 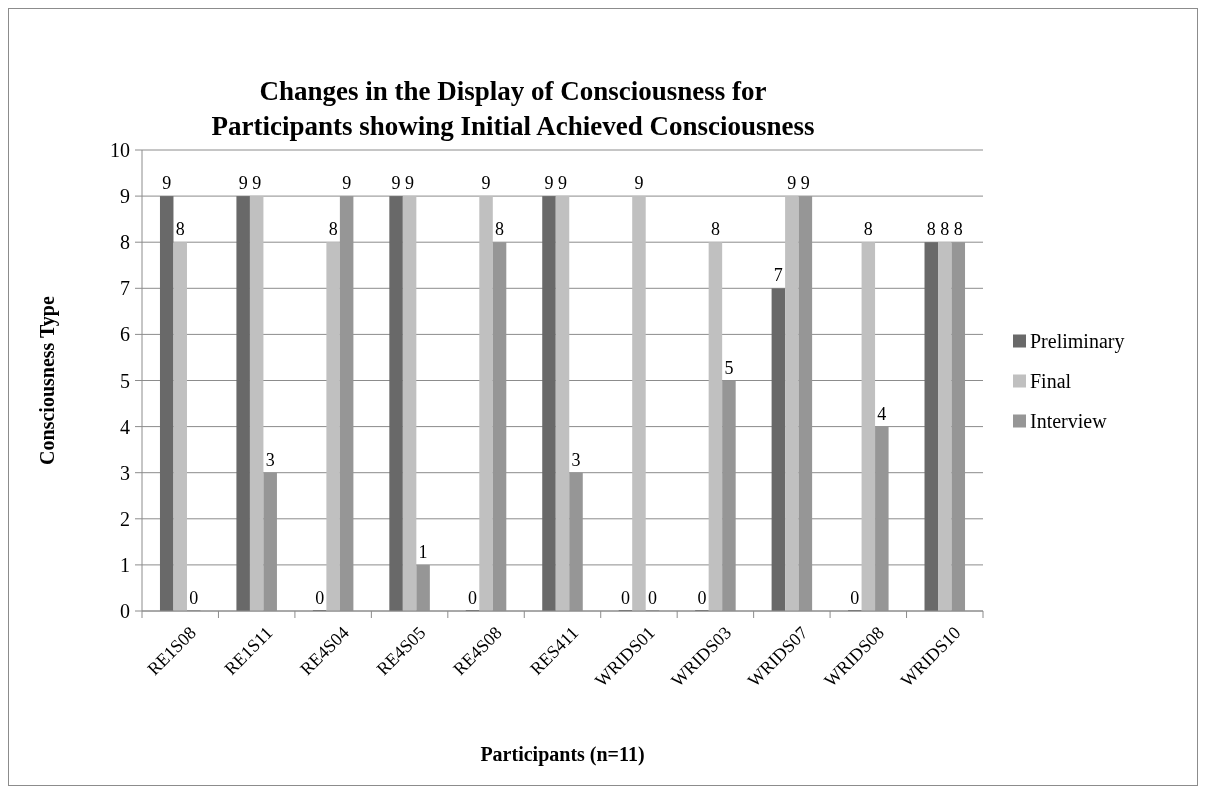 I want to click on data-label: 7, so click(x=778, y=275).